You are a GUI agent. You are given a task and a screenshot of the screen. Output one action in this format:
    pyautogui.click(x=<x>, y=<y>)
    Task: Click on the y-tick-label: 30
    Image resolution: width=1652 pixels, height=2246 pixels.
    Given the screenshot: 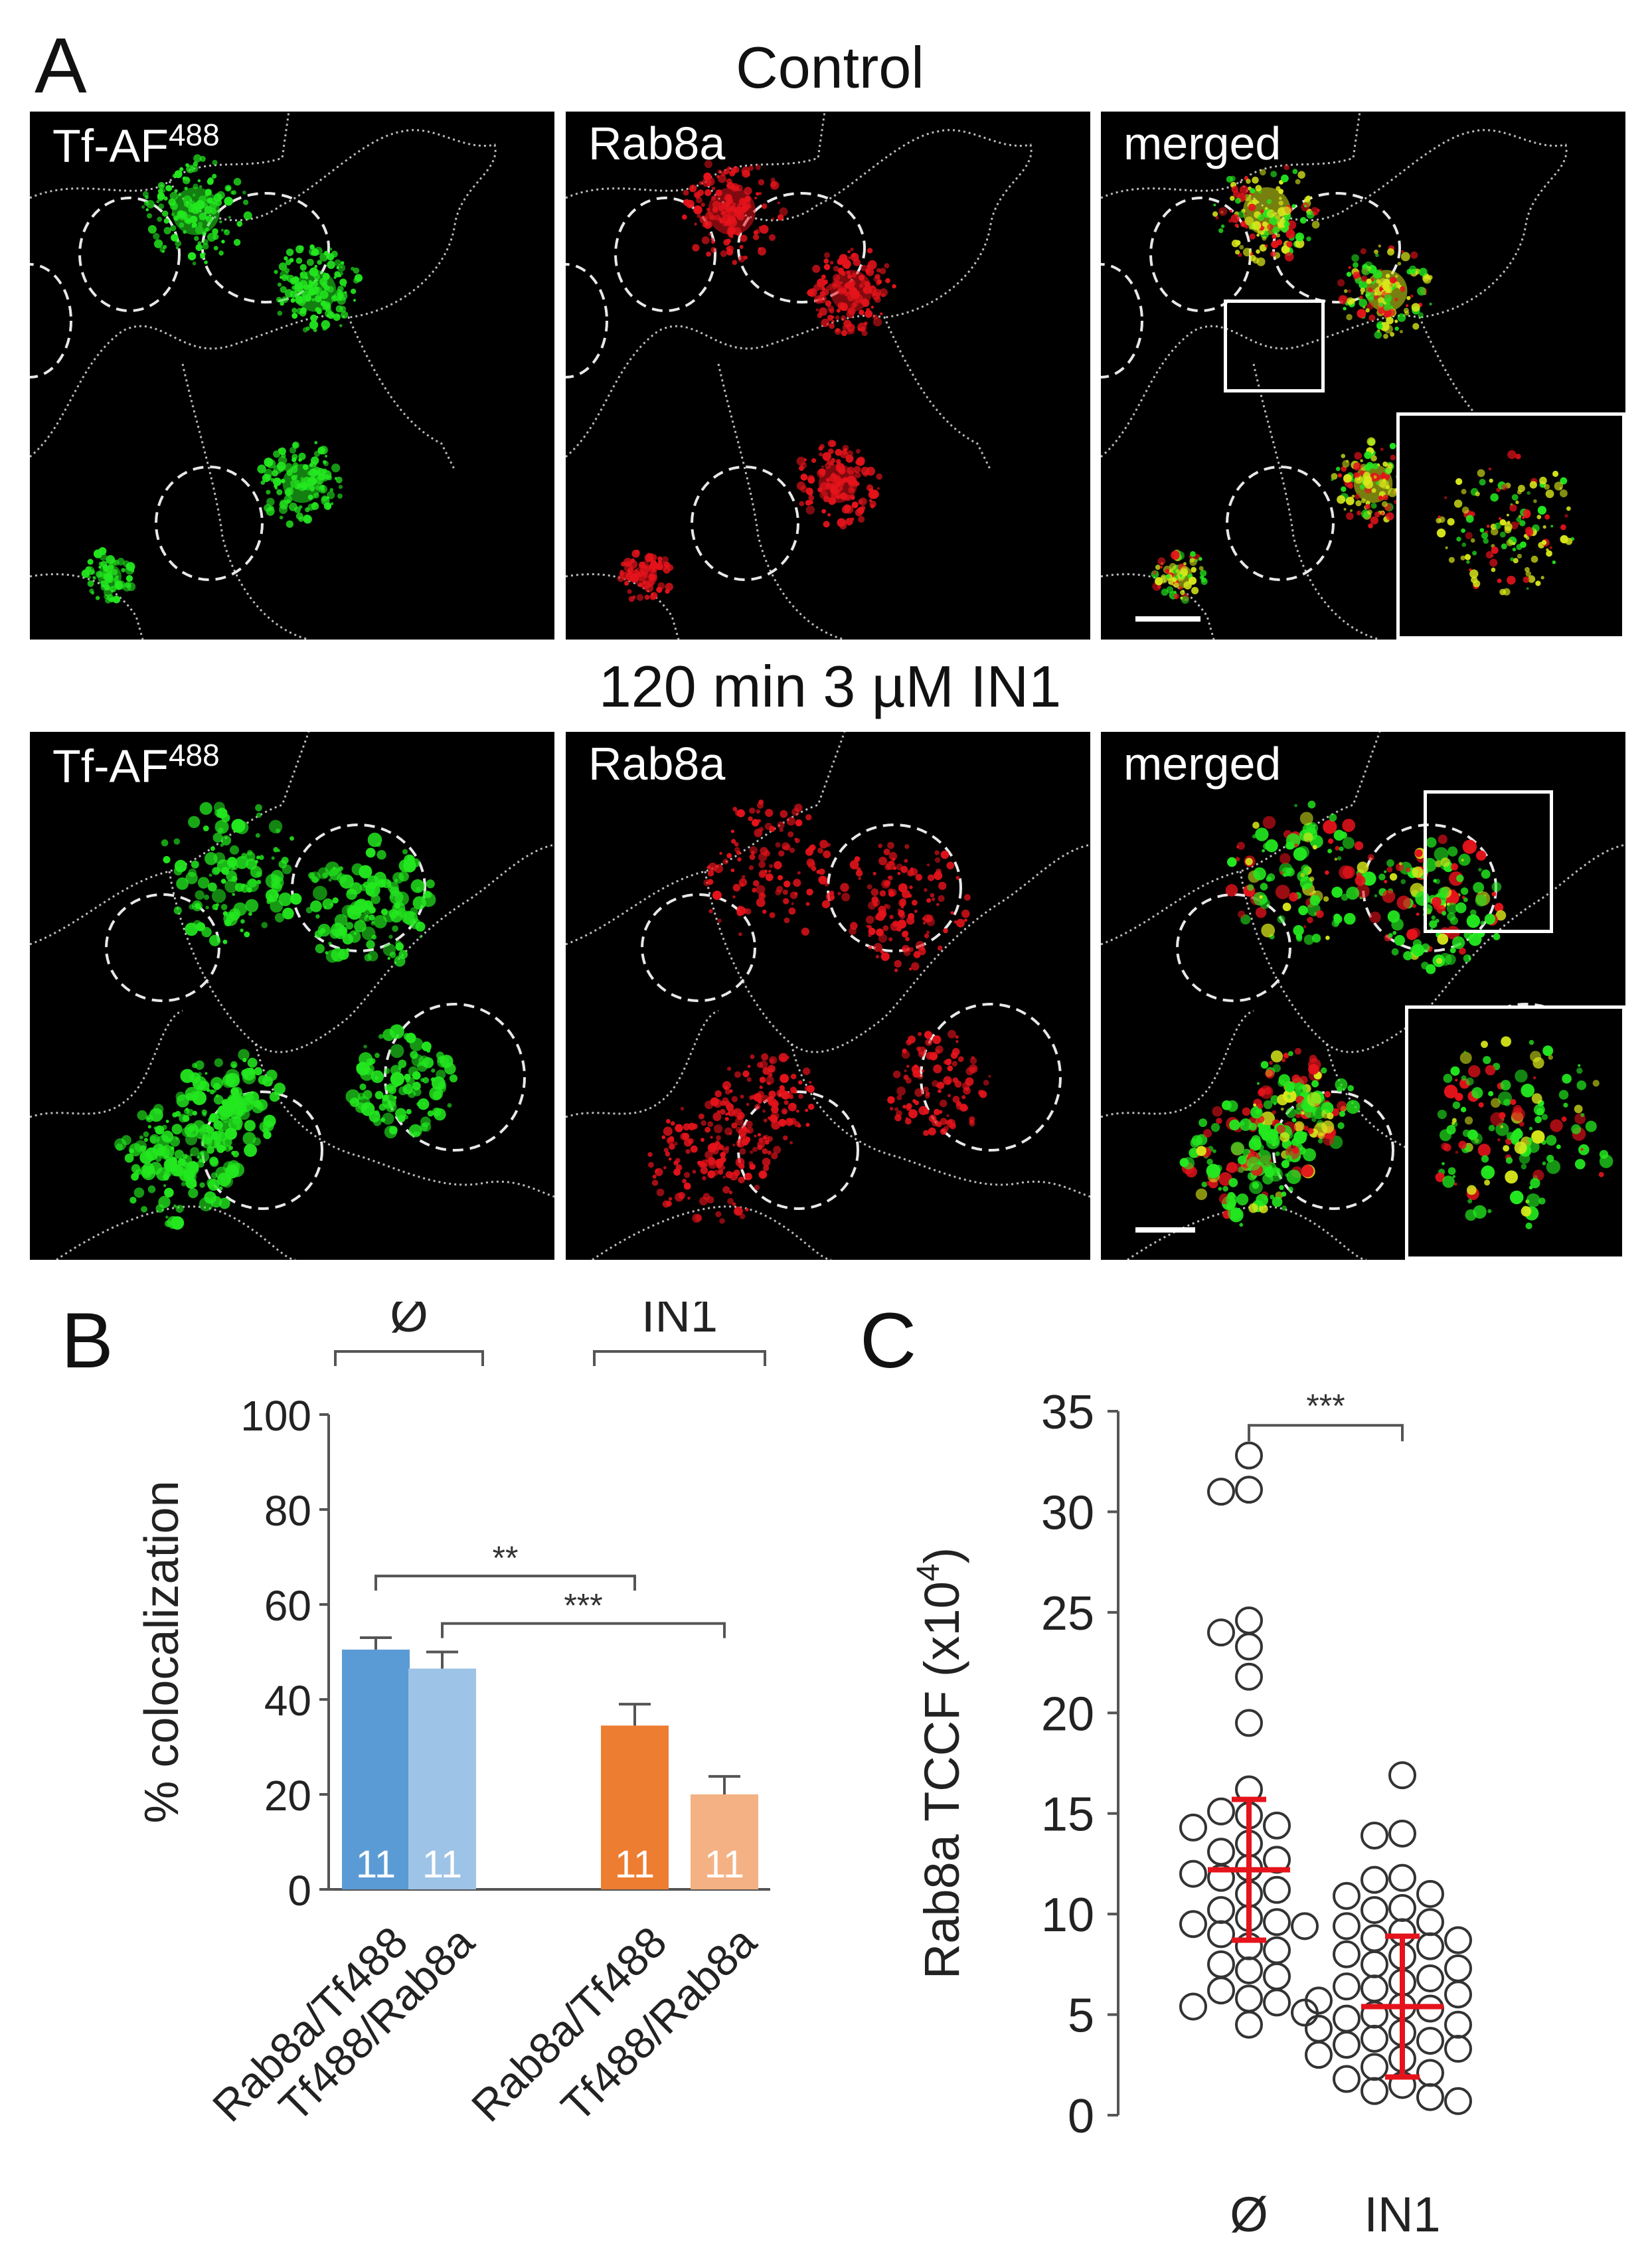 What is the action you would take?
    pyautogui.click(x=1067, y=1512)
    